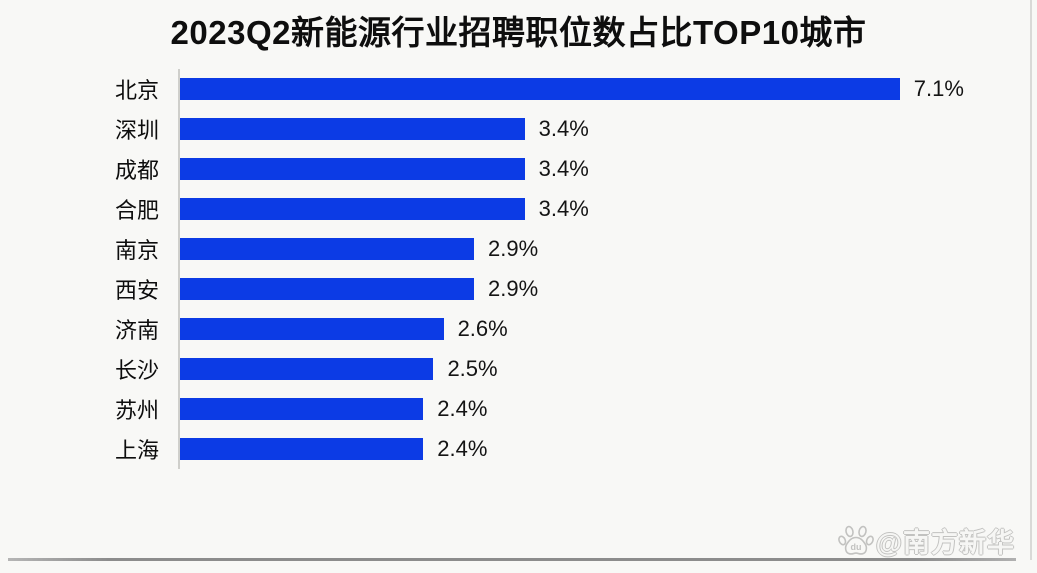 This screenshot has height=573, width=1037. I want to click on category-label: 西安, so click(136, 290).